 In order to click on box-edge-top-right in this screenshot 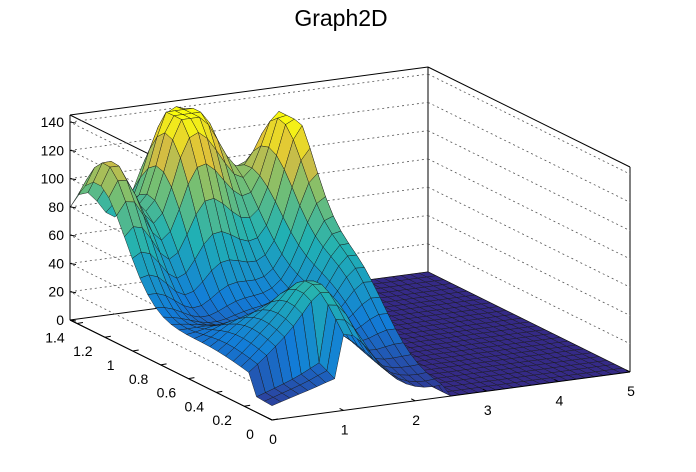, I will do `click(529, 117)`.